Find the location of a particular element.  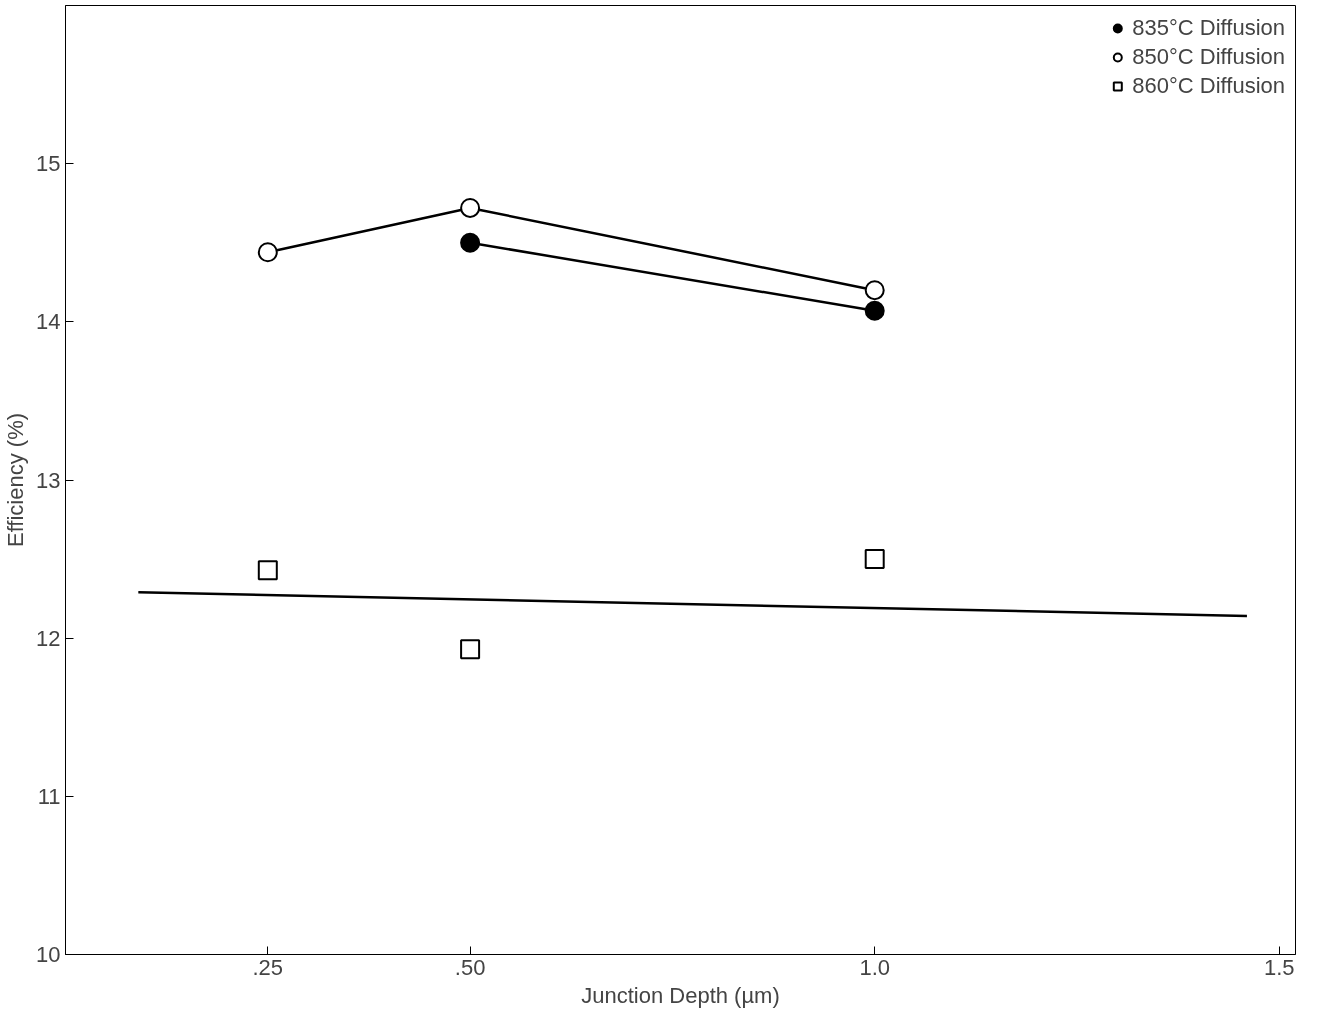

y-tick-label: 12 is located at coordinates (48, 638).